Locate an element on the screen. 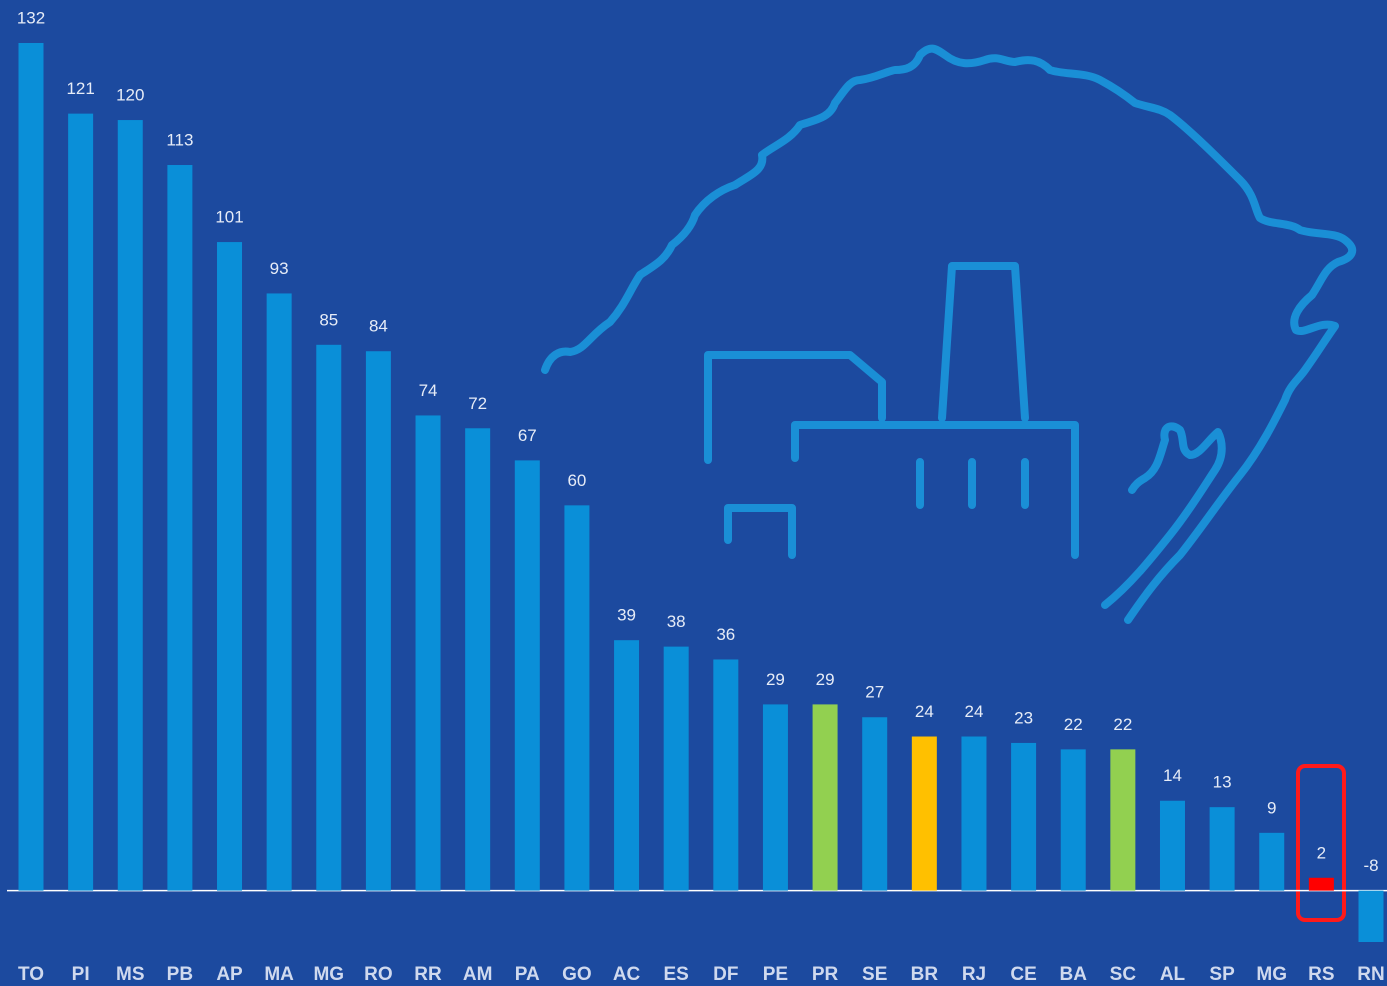 This screenshot has width=1387, height=986. value-label: 85 is located at coordinates (328, 319).